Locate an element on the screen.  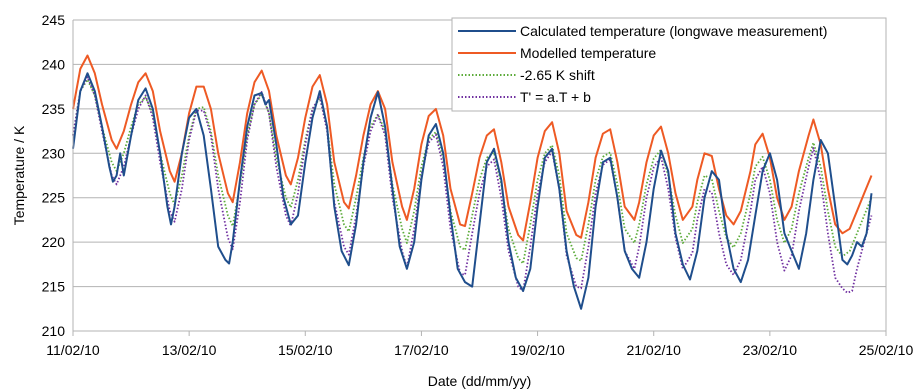
x-tick-3: 17/02/10 is located at coordinates (421, 350).